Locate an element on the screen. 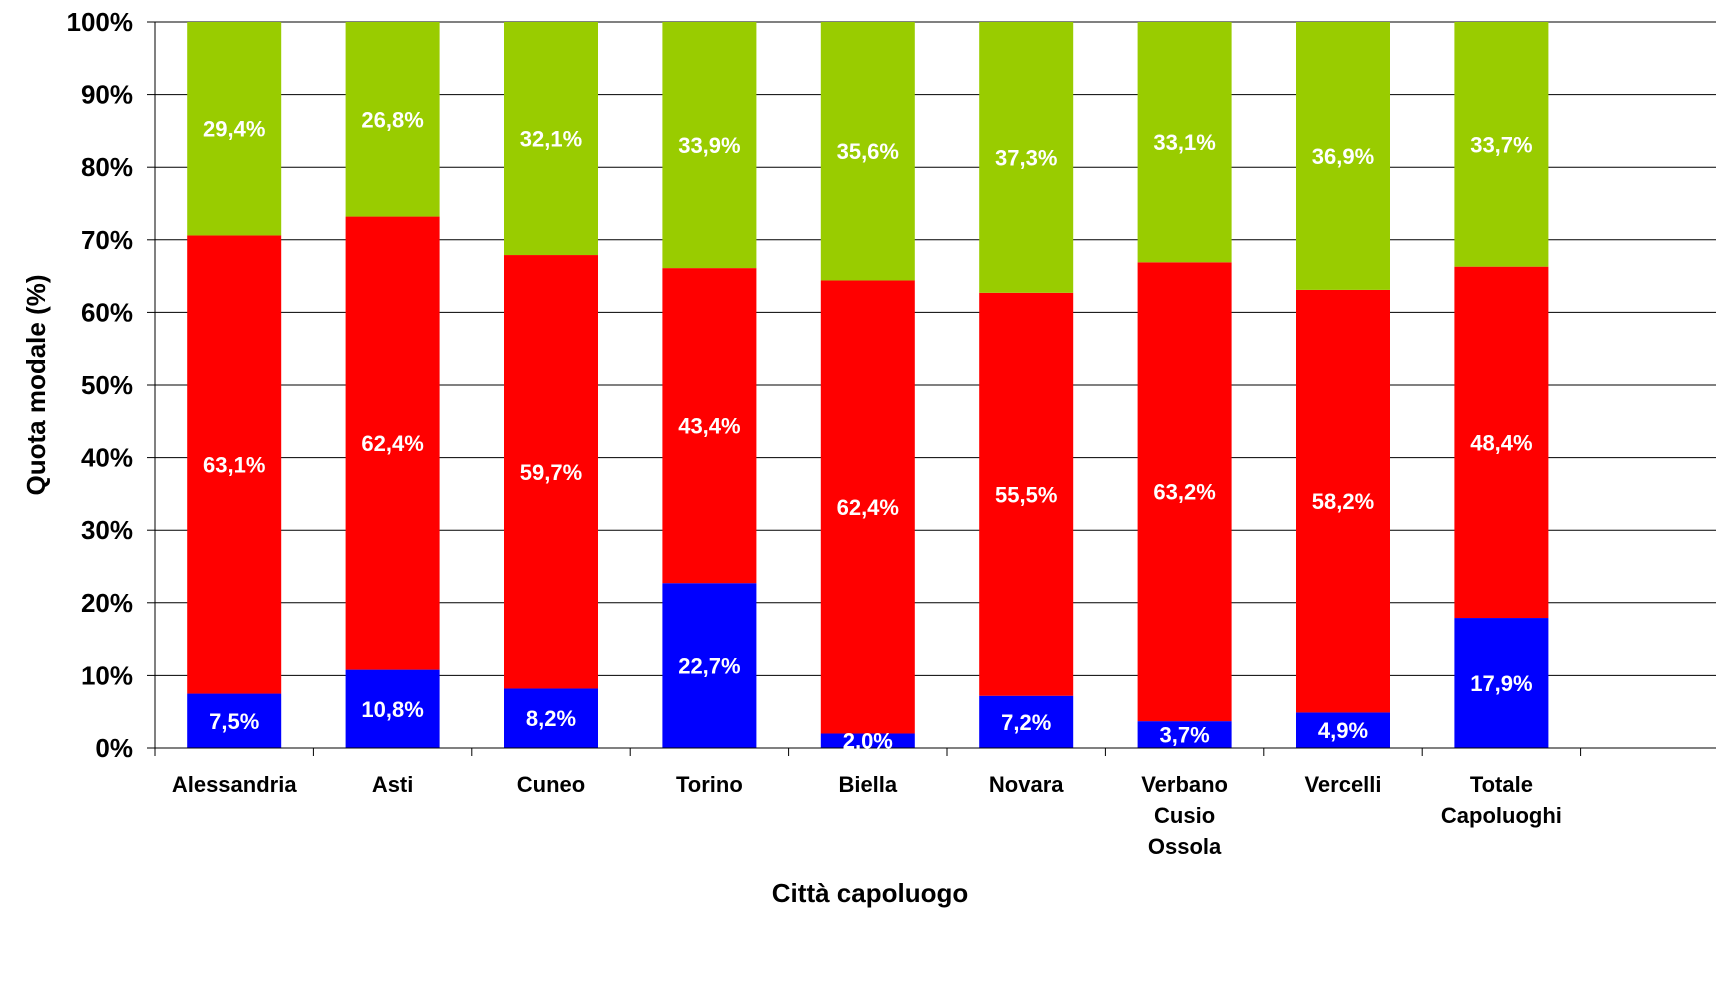 The image size is (1718, 996). y-tick-label: 100% is located at coordinates (100, 22).